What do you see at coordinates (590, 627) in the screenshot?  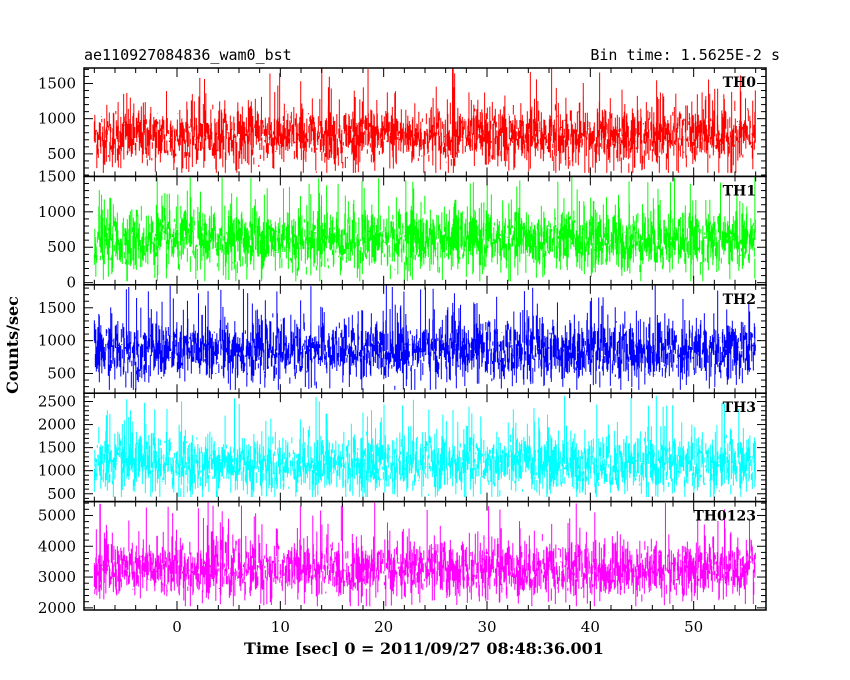 I see `x-tick-label: 40` at bounding box center [590, 627].